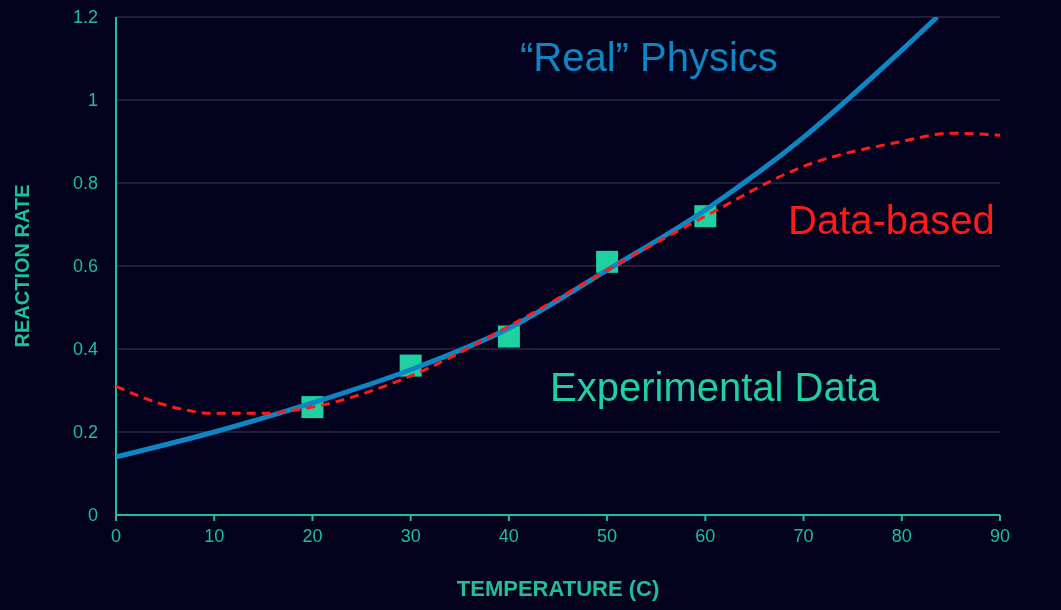 The height and width of the screenshot is (610, 1061). Describe the element at coordinates (116, 535) in the screenshot. I see `x-tick-label: 0` at that location.